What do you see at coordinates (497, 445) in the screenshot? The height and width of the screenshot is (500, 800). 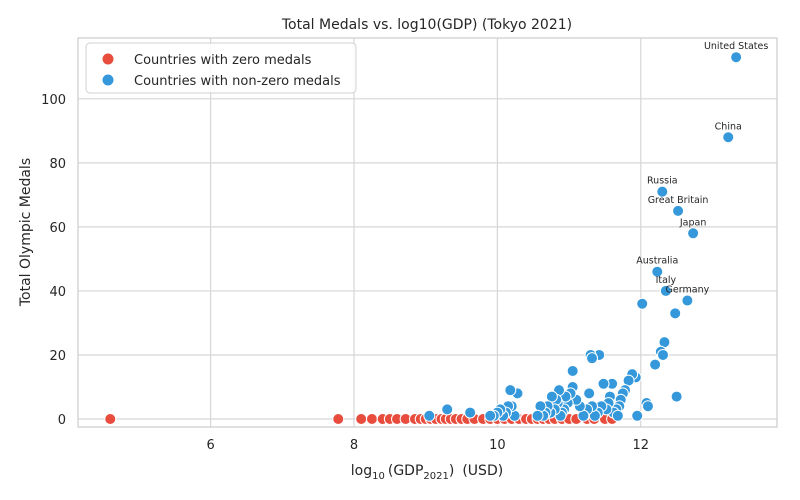 I see `x-tick-label: 10` at bounding box center [497, 445].